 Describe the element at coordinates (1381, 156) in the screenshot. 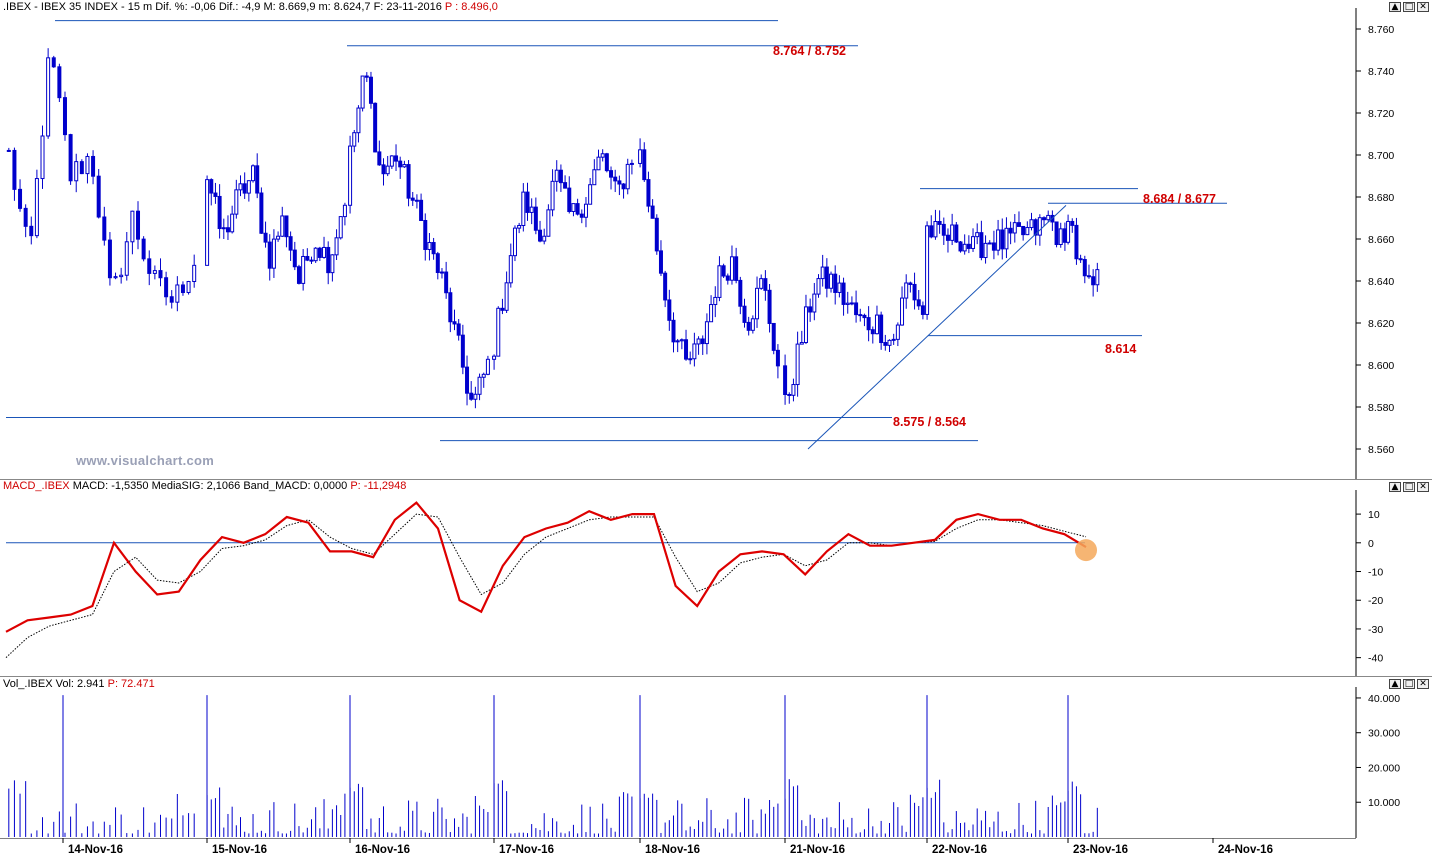

I see `price-y-tick-label: 8.700` at that location.